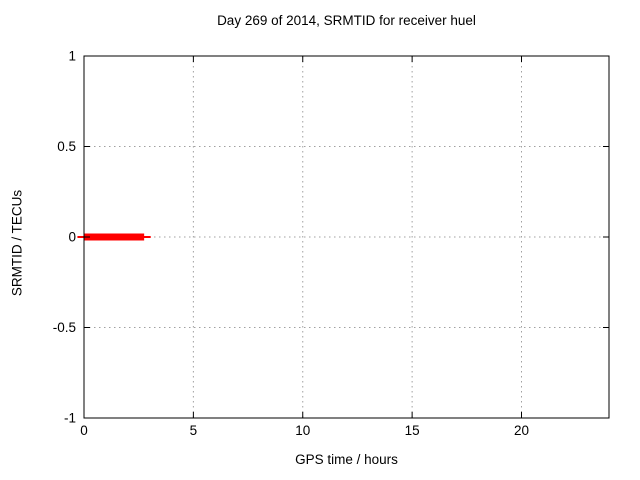 This screenshot has width=640, height=480. I want to click on x-tick-label: 0, so click(84, 430).